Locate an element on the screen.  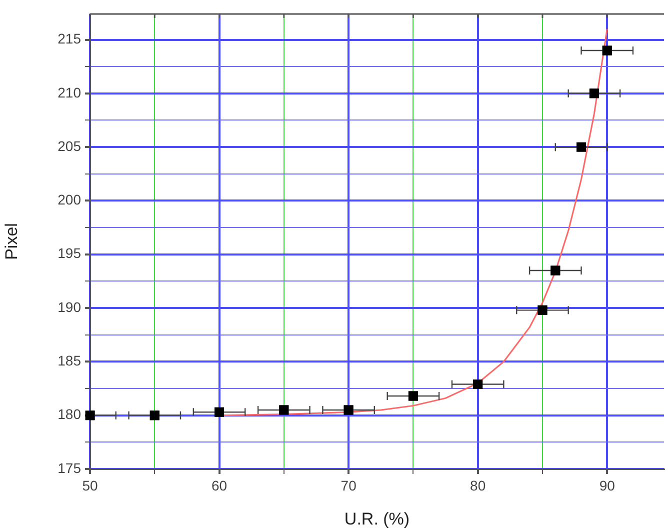
x-tick-label: 50 is located at coordinates (90, 485).